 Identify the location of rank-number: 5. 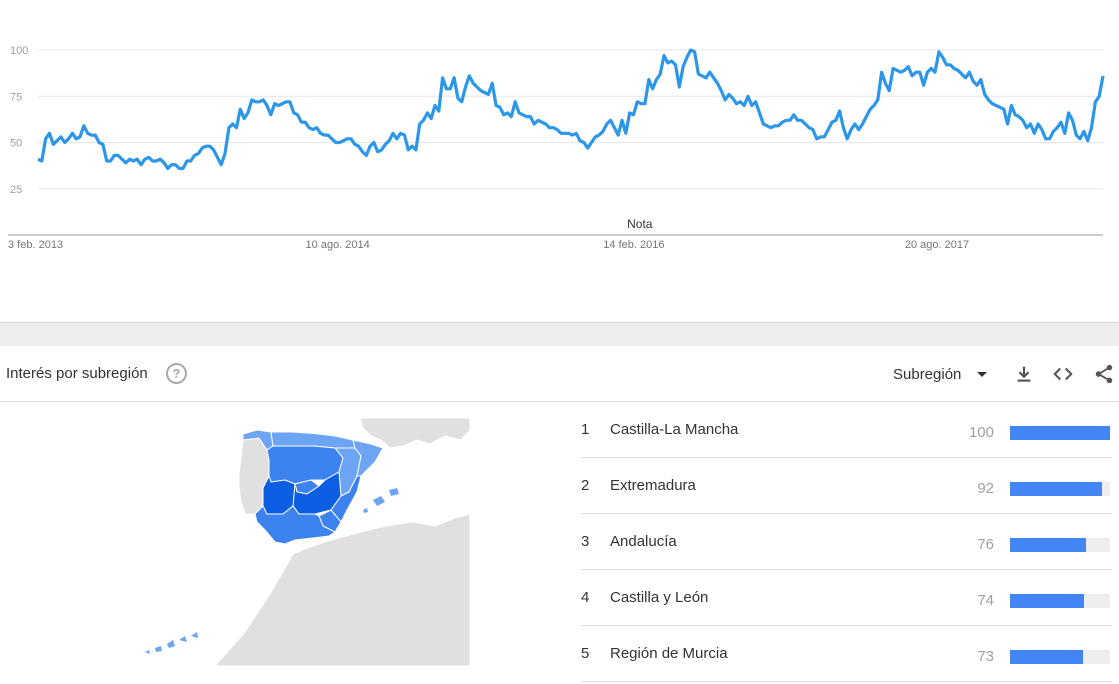
(585, 653).